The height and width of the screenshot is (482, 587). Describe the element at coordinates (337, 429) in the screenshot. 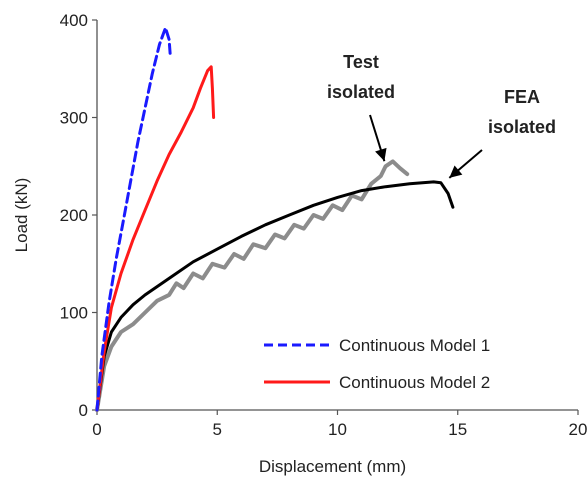

I see `x-tick-label: 10` at that location.